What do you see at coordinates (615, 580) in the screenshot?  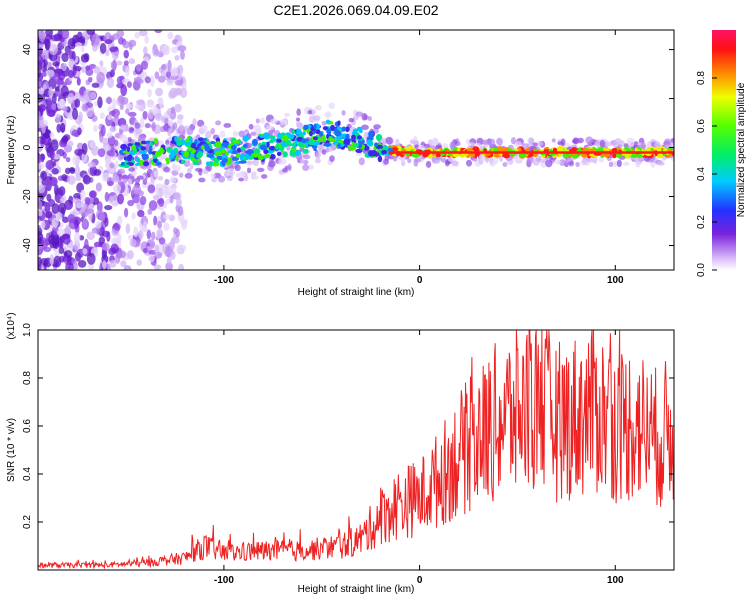 I see `snr-xtick-label: 100` at bounding box center [615, 580].